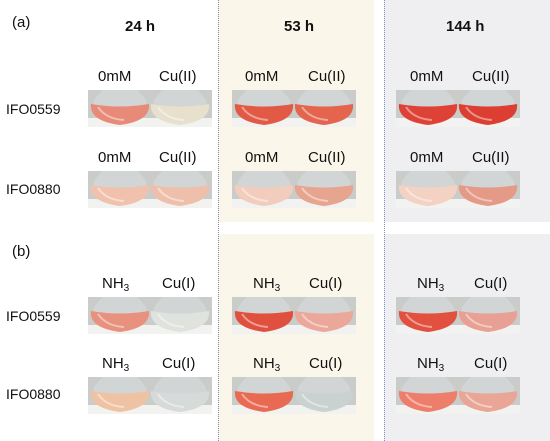  Describe the element at coordinates (140, 26) in the screenshot. I see `column-header-24h: 24 h` at that location.